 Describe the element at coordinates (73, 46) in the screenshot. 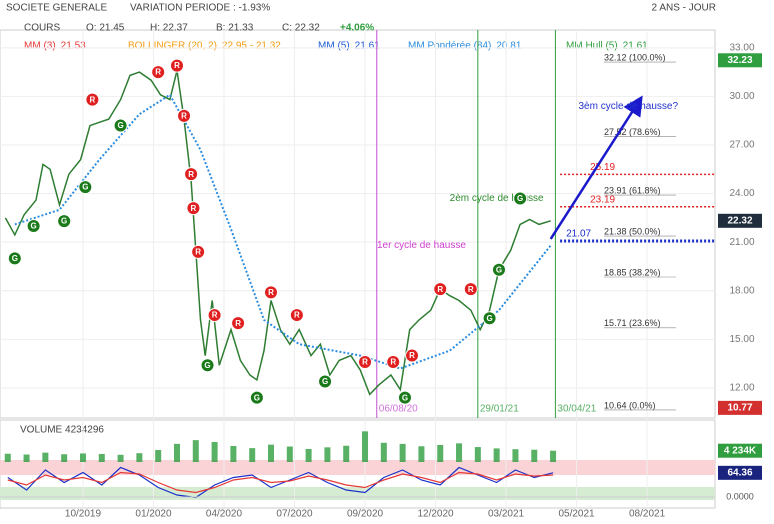

I see `indicator-value: 21.53` at that location.